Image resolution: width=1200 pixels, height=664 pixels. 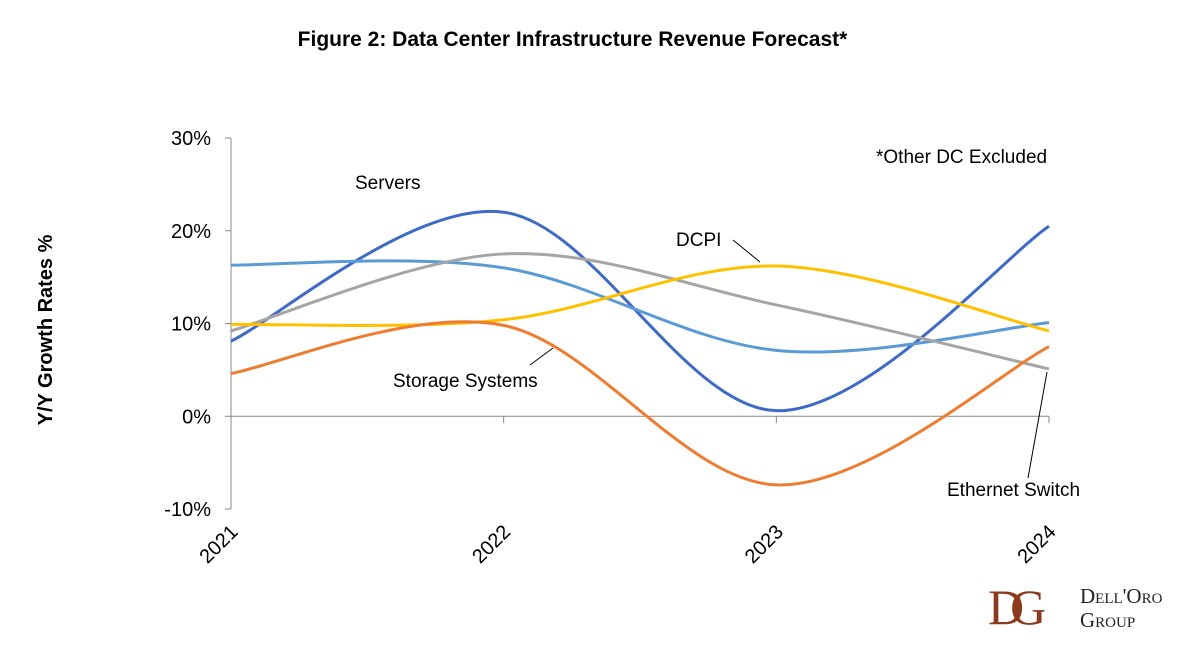 I want to click on leader-dcpi, so click(x=746, y=251).